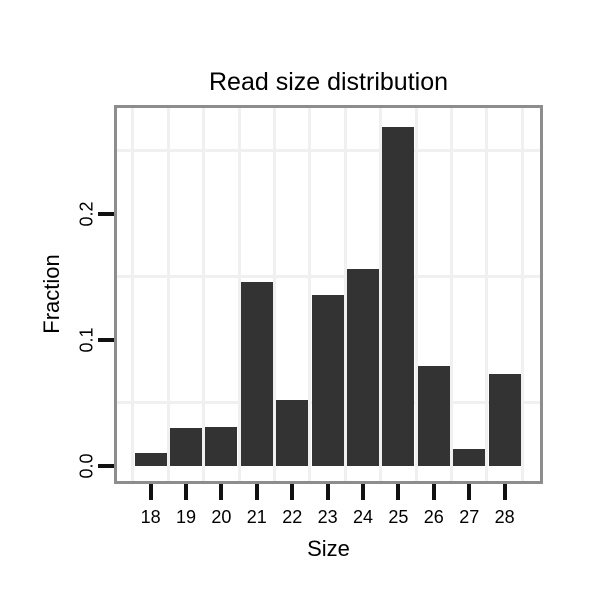 Image resolution: width=600 pixels, height=600 pixels. I want to click on x-tick-label: 20, so click(221, 517).